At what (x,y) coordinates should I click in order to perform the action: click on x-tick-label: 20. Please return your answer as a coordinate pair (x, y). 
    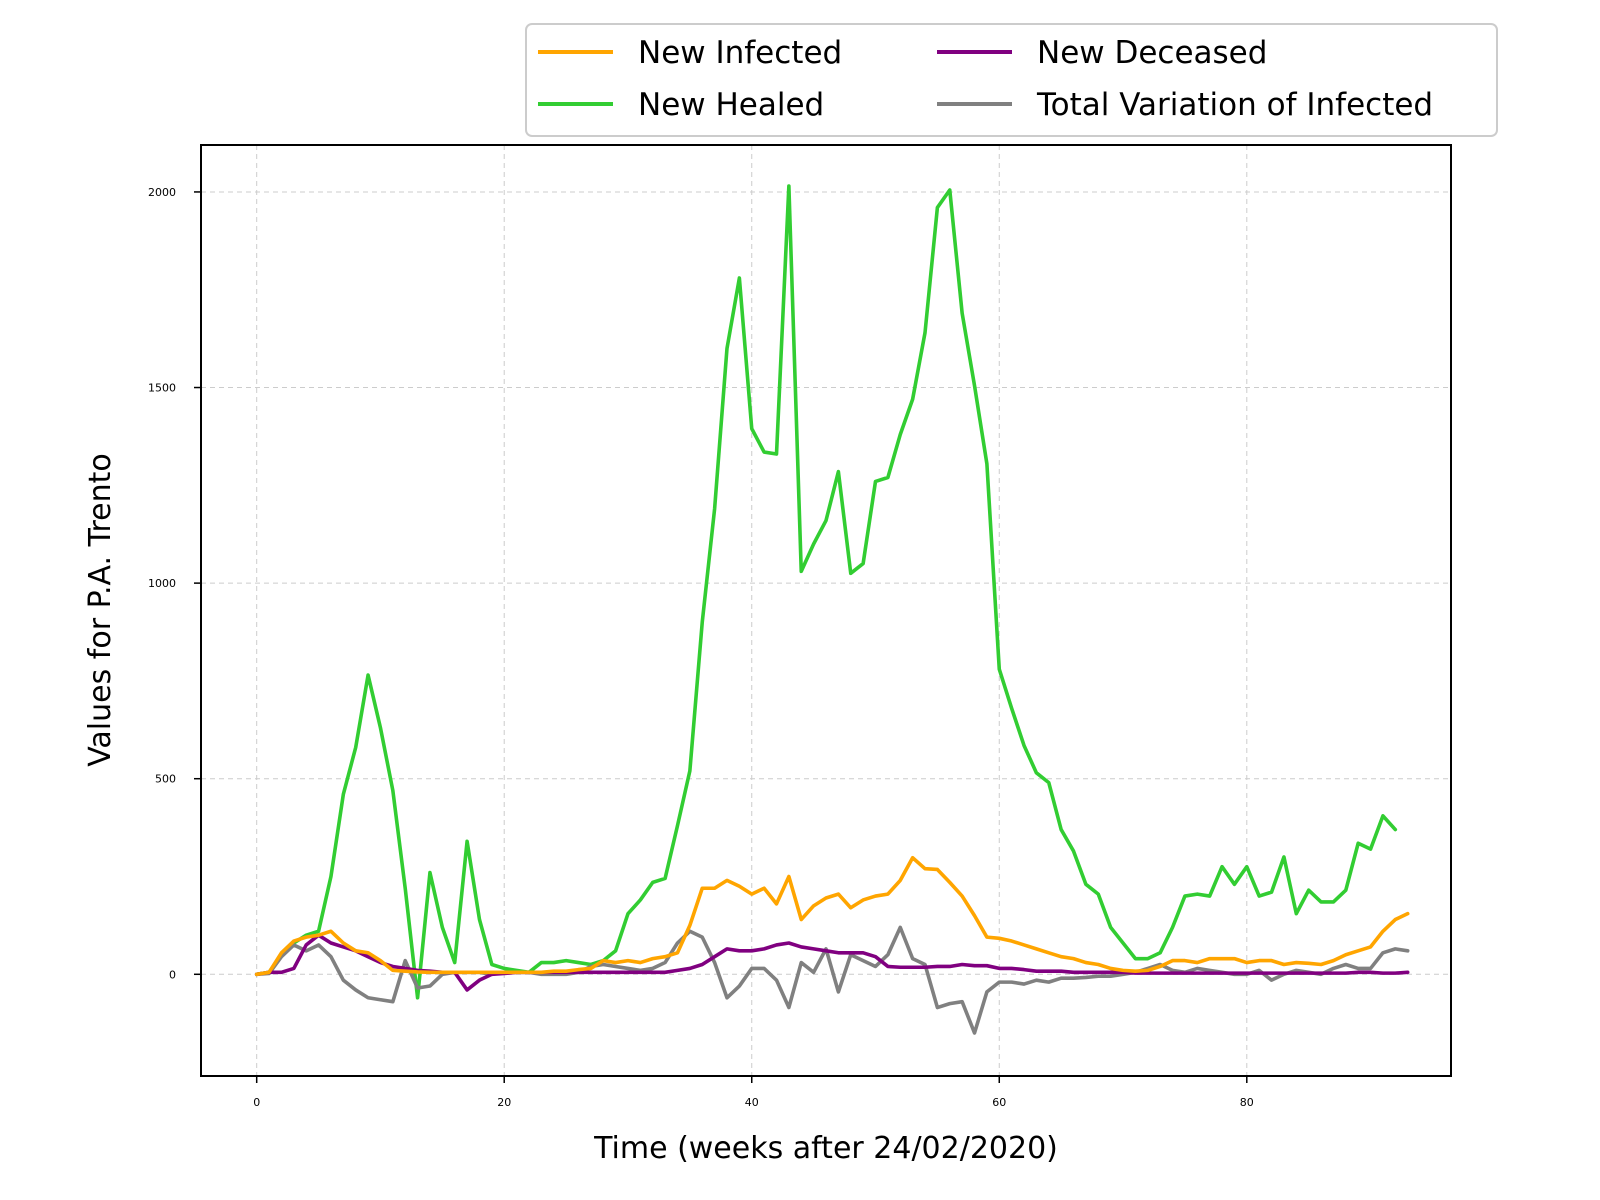
    Looking at the image, I should click on (504, 1102).